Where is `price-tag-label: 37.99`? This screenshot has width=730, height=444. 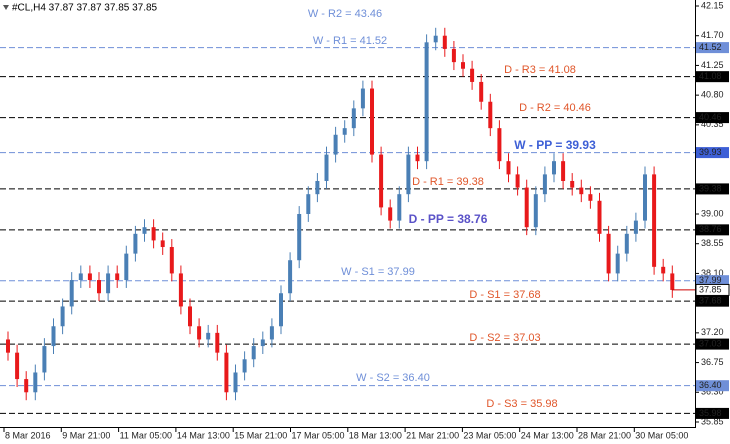 price-tag-label: 37.99 is located at coordinates (710, 280).